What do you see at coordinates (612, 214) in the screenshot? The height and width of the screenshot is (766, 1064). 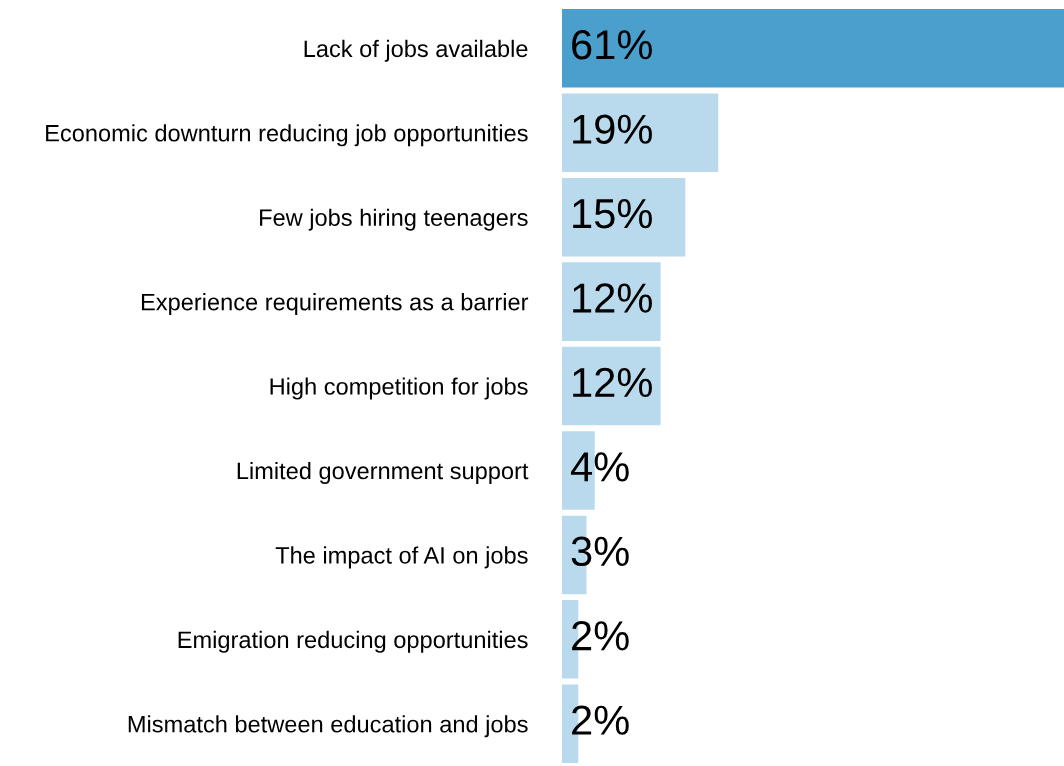 I see `data-label: 15%` at bounding box center [612, 214].